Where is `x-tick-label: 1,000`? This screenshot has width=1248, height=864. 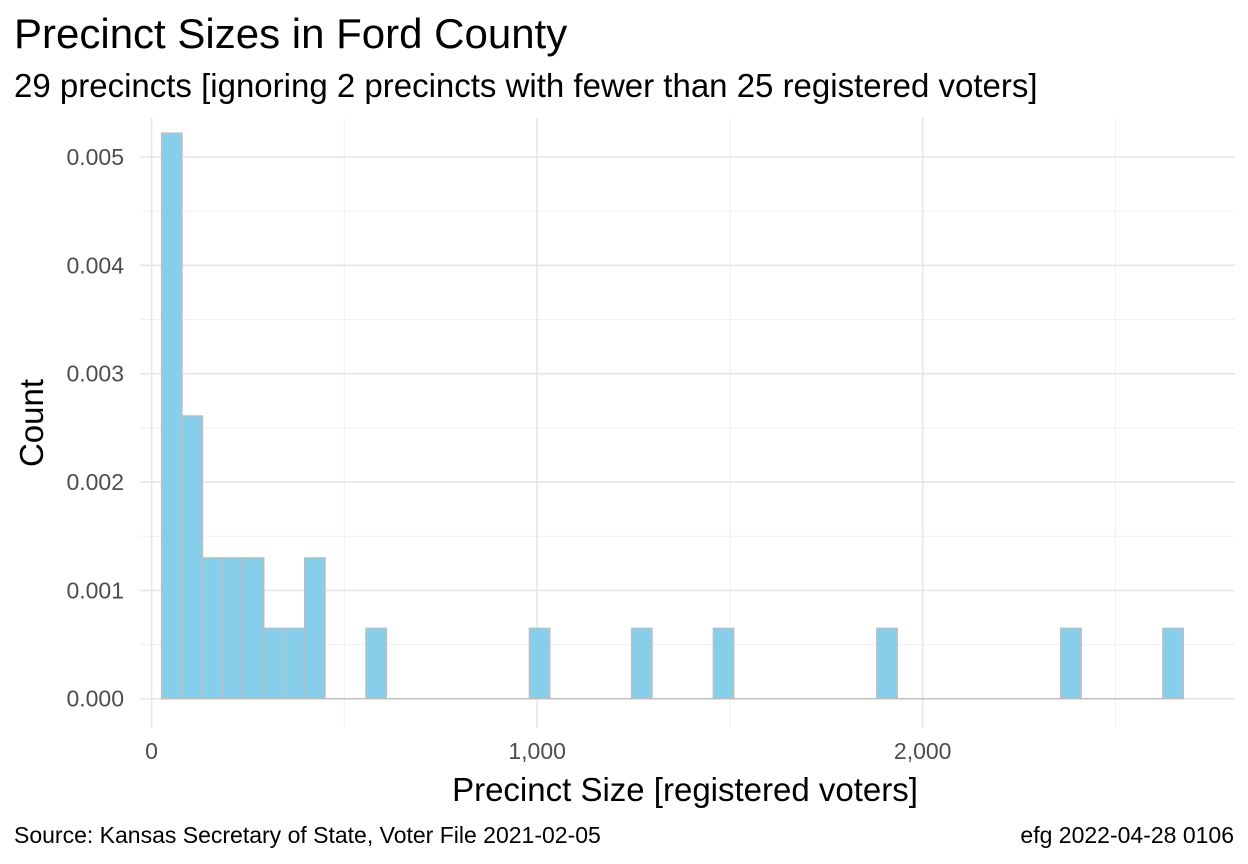 x-tick-label: 1,000 is located at coordinates (537, 751).